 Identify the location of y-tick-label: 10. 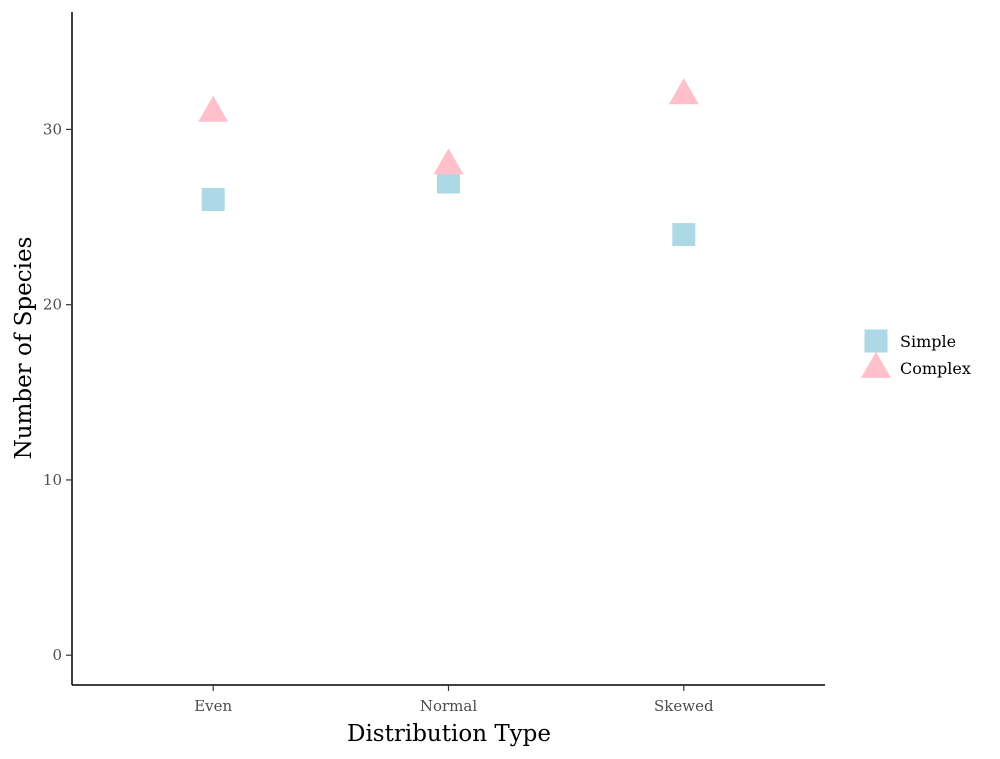
(52, 480).